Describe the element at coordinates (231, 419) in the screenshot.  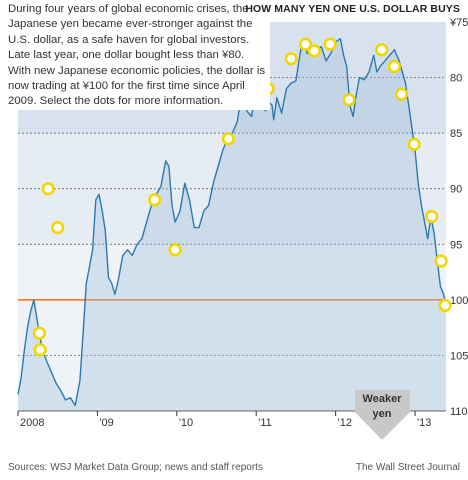
I see `x-tick-labels: 2008 '09 '10 '11 '12 '13` at that location.